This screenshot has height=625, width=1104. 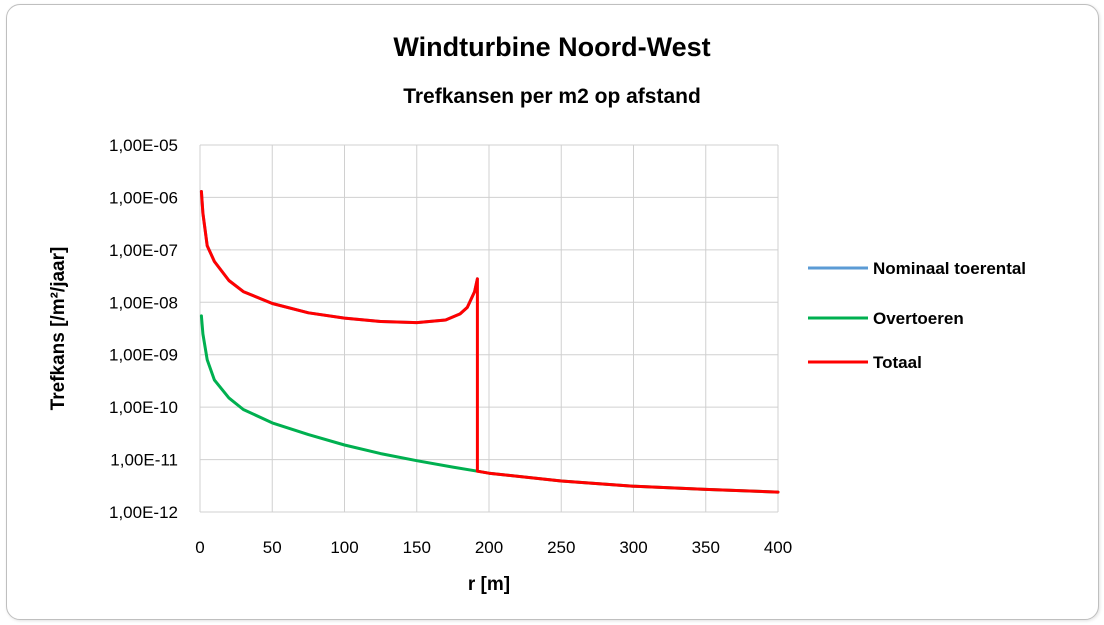 What do you see at coordinates (489, 584) in the screenshot?
I see `x-axis-label: r [m]` at bounding box center [489, 584].